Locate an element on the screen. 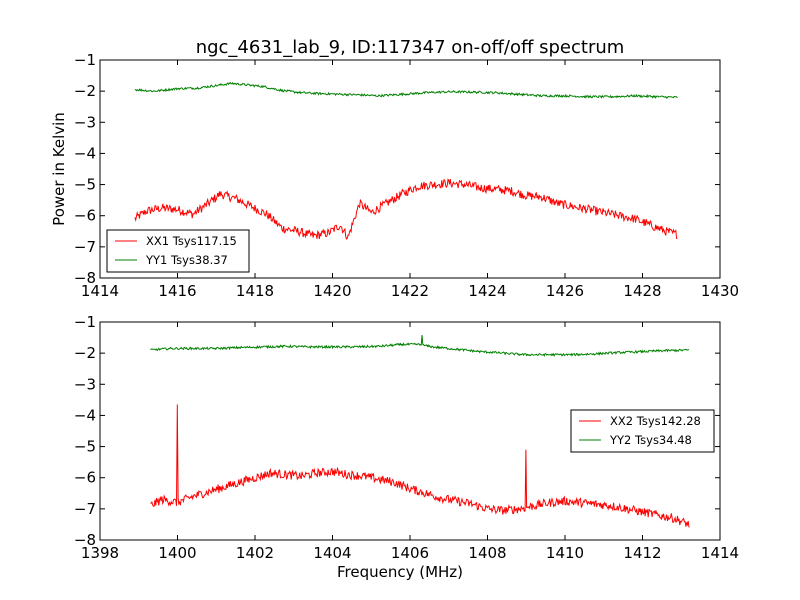  x-tick-label: 1404 is located at coordinates (332, 553).